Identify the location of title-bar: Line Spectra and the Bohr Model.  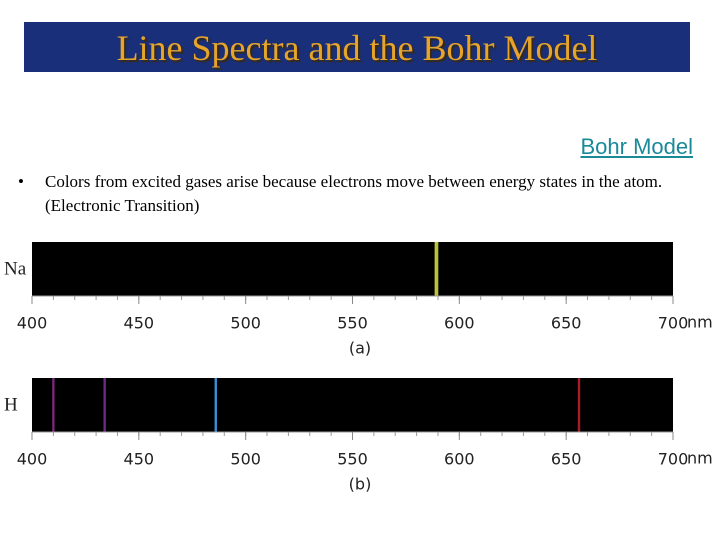
(357, 47).